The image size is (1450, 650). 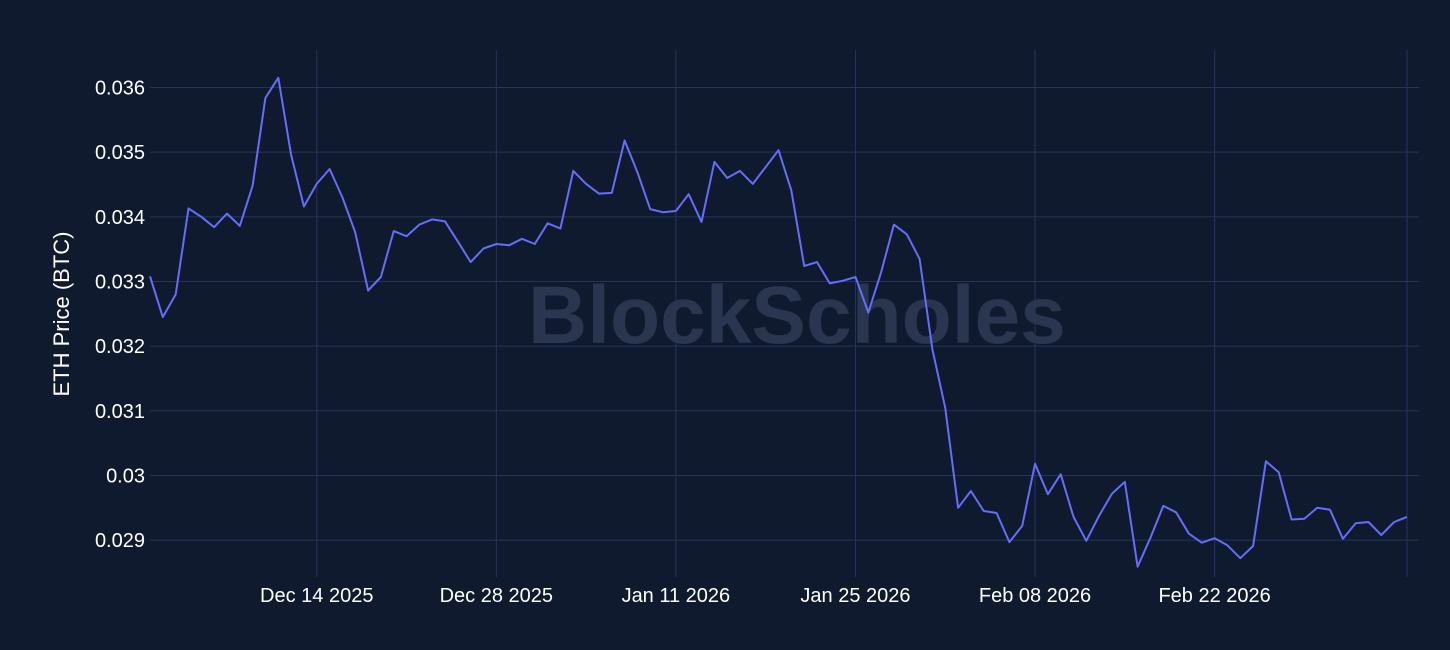 What do you see at coordinates (120, 218) in the screenshot?
I see `y-tick-label: 0.034` at bounding box center [120, 218].